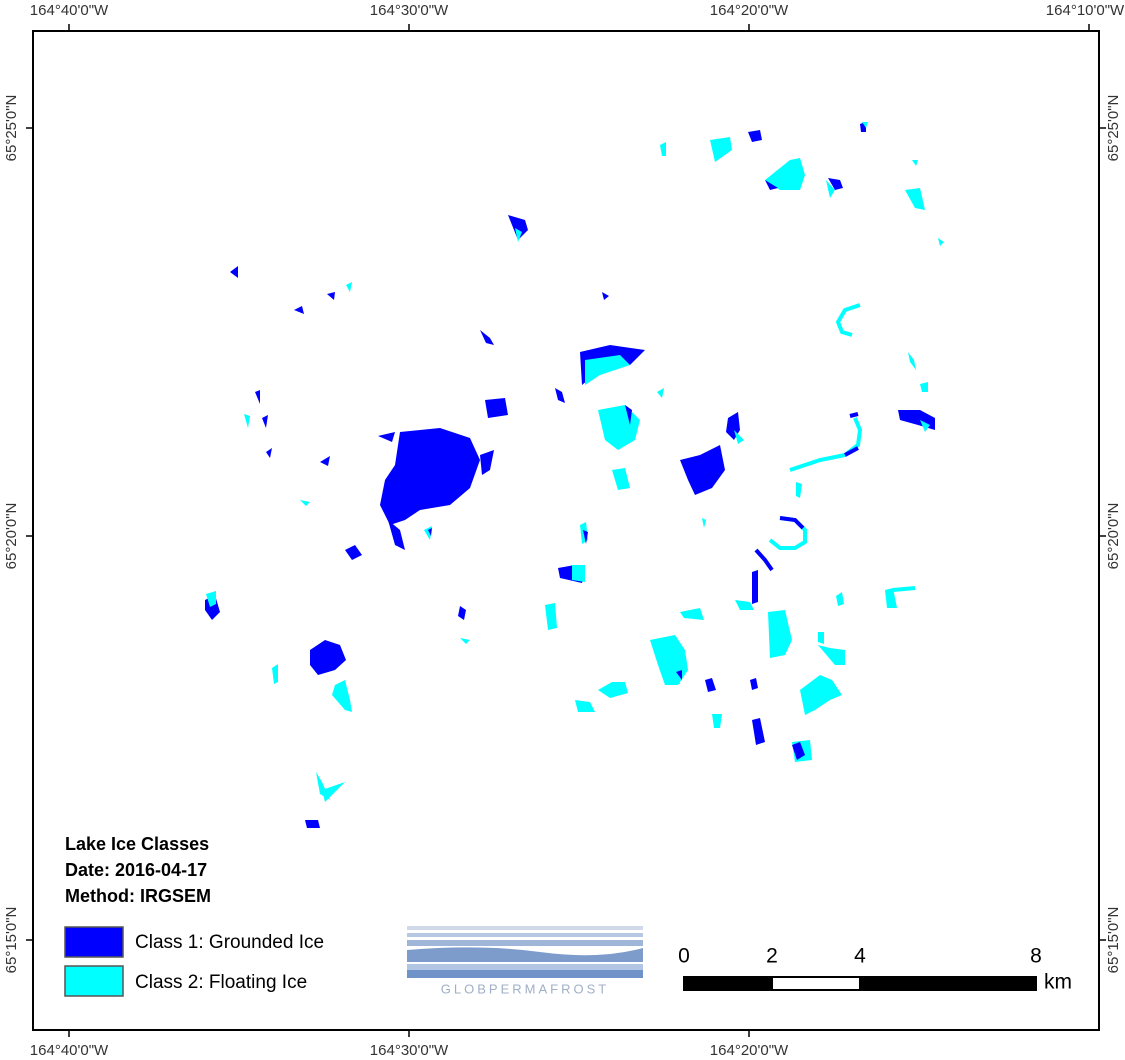 Image resolution: width=1125 pixels, height=1060 pixels. What do you see at coordinates (11, 536) in the screenshot?
I see `left-label: 65°20'0"N` at bounding box center [11, 536].